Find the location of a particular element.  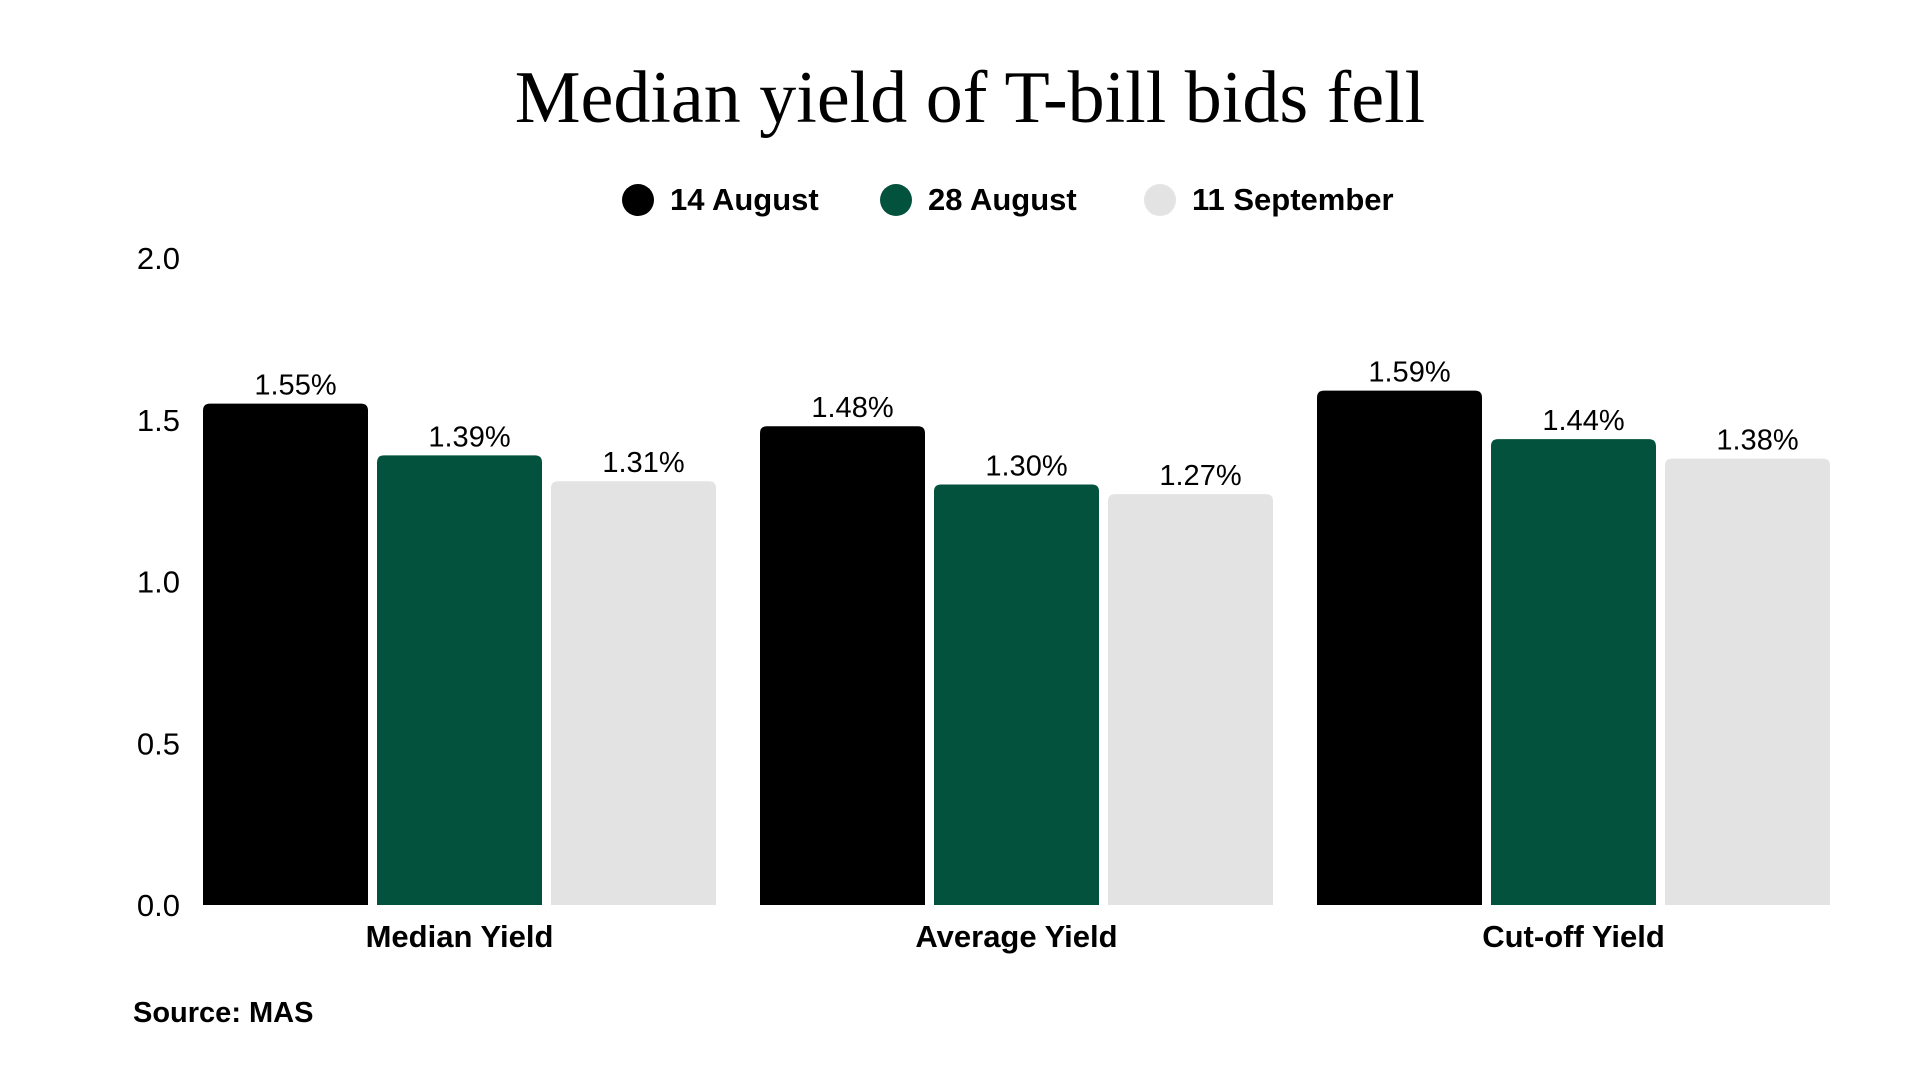

bar-value-label: 1.59% is located at coordinates (1409, 373).